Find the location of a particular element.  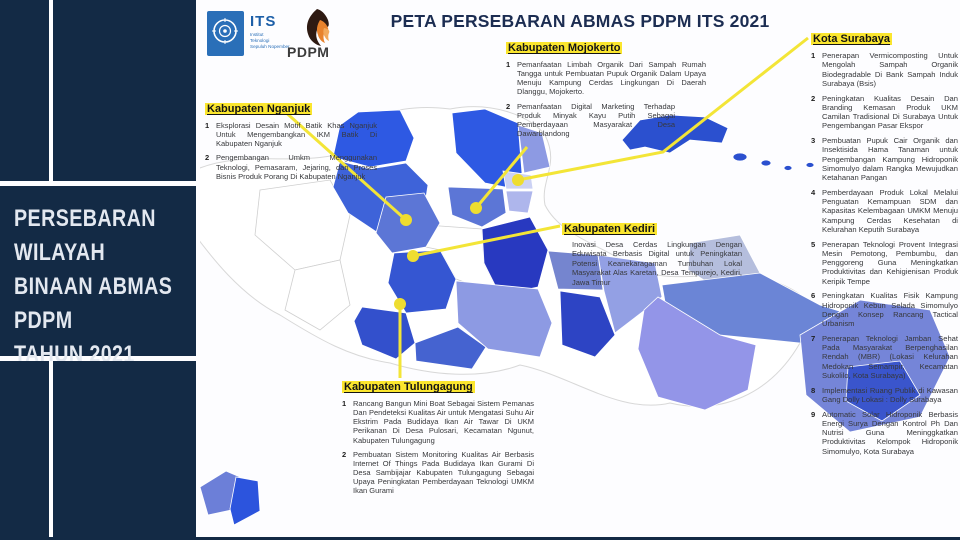

its-emblem-icon is located at coordinates (225, 33).